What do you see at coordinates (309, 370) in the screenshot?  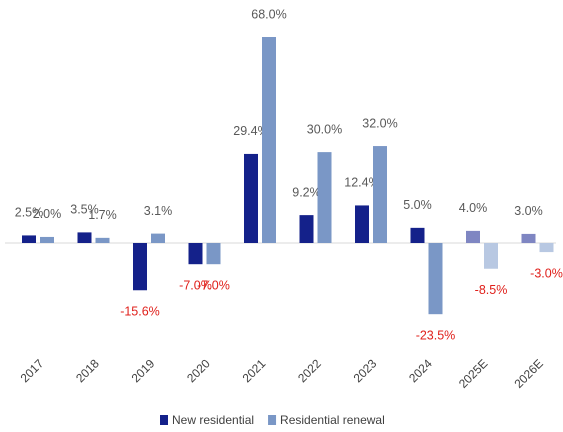 I see `x-tick-label: 2022` at bounding box center [309, 370].